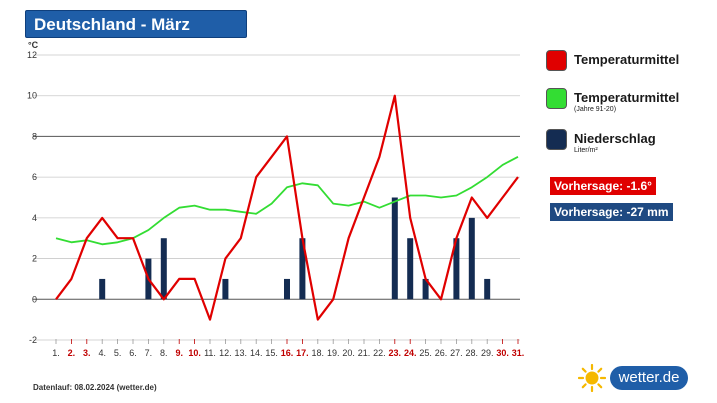  What do you see at coordinates (595, 109) in the screenshot?
I see `legend-sub-temperature-avg: (Jahre 91-20)` at bounding box center [595, 109].